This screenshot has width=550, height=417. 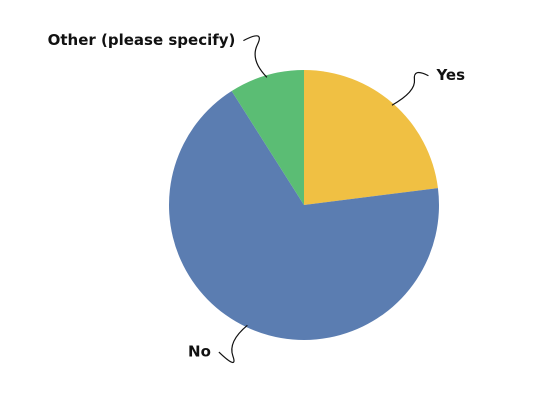 What do you see at coordinates (142, 40) in the screenshot?
I see `slice-label: Other (please specify)` at bounding box center [142, 40].